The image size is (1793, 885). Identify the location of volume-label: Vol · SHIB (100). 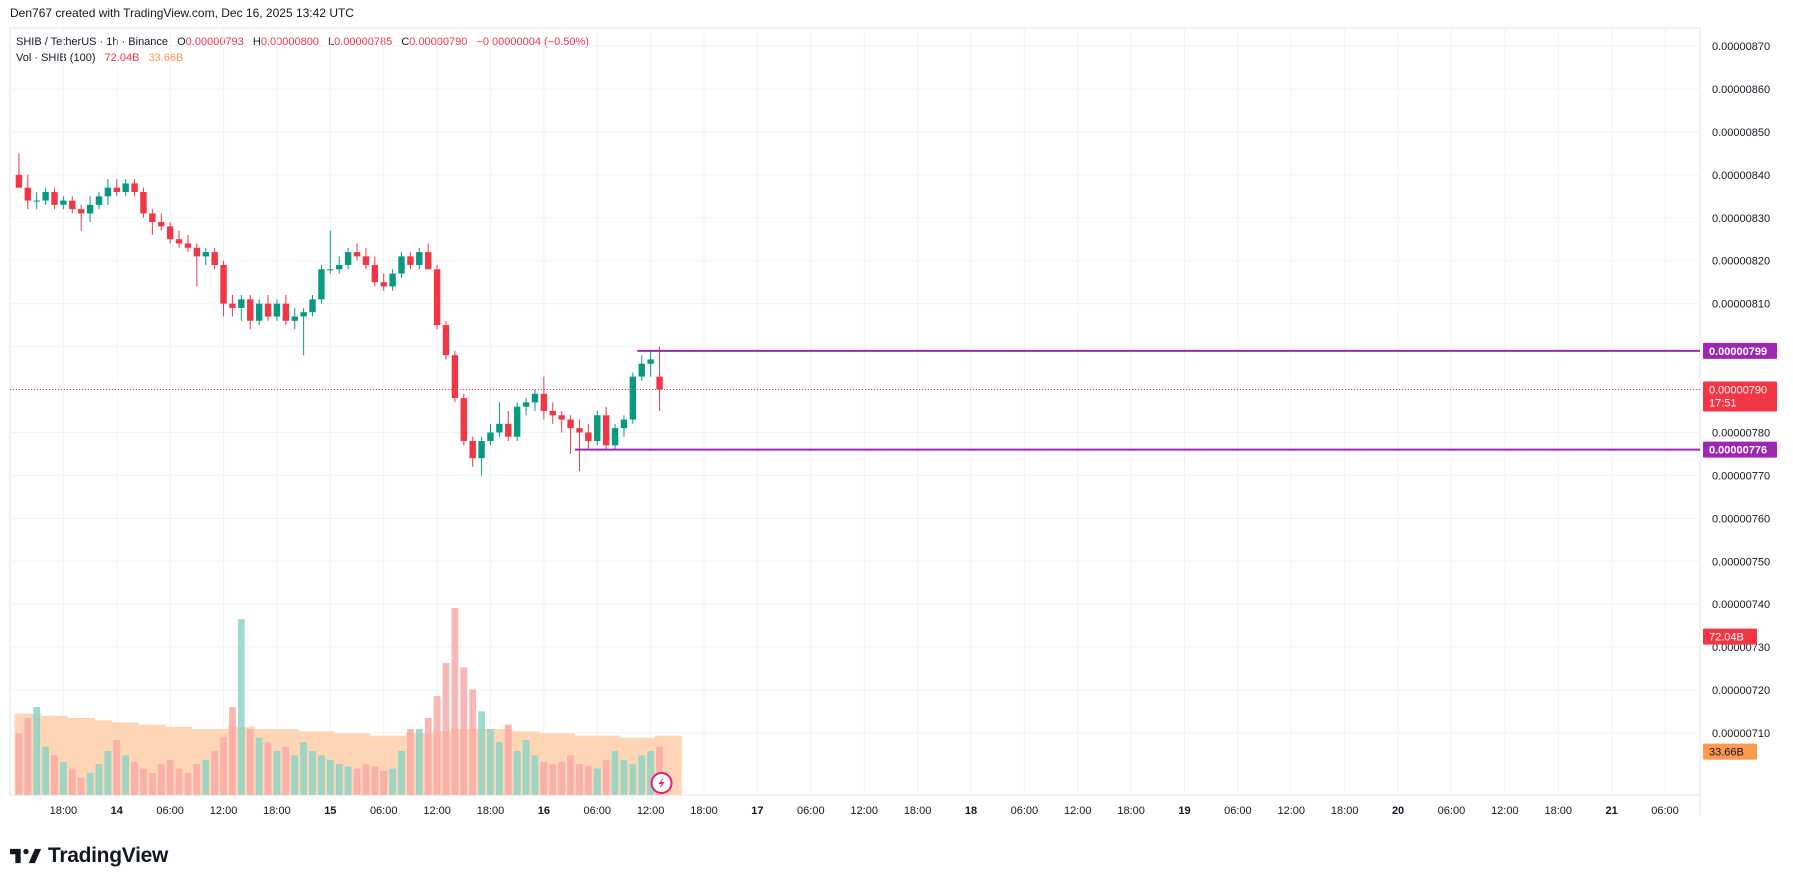
(56, 58).